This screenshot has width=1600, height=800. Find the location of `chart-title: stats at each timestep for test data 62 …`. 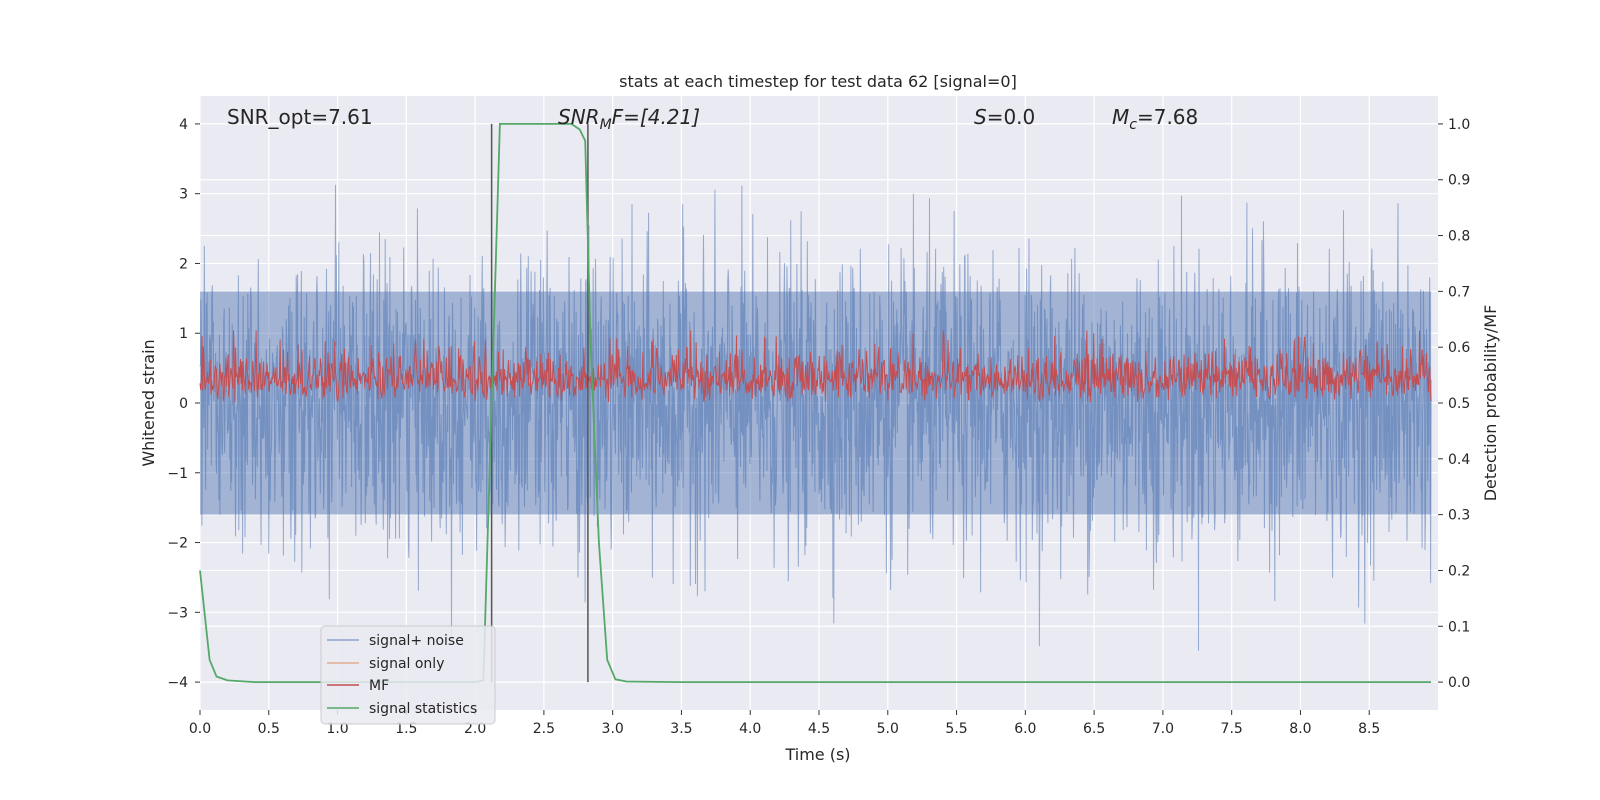

chart-title: stats at each timestep for test data 62 … is located at coordinates (818, 81).